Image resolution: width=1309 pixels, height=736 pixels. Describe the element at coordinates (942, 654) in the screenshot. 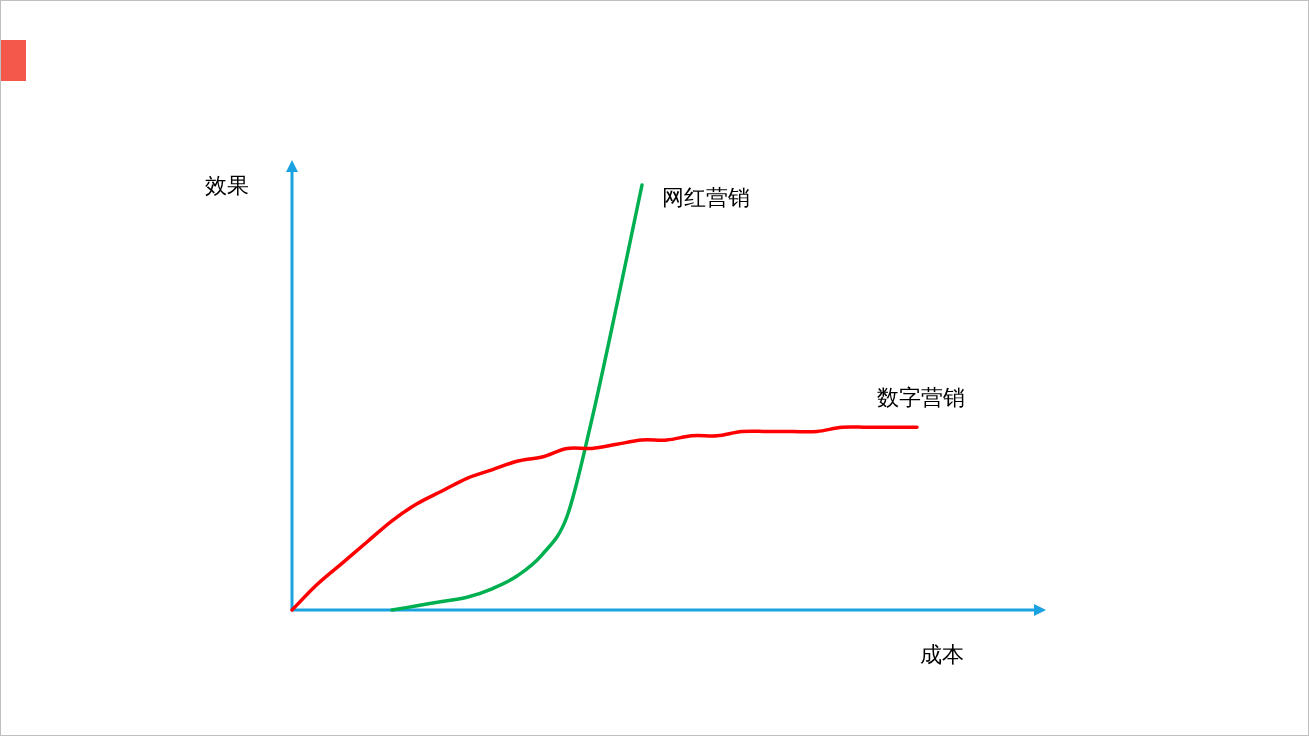

I see `x-axis-title: 成本` at that location.